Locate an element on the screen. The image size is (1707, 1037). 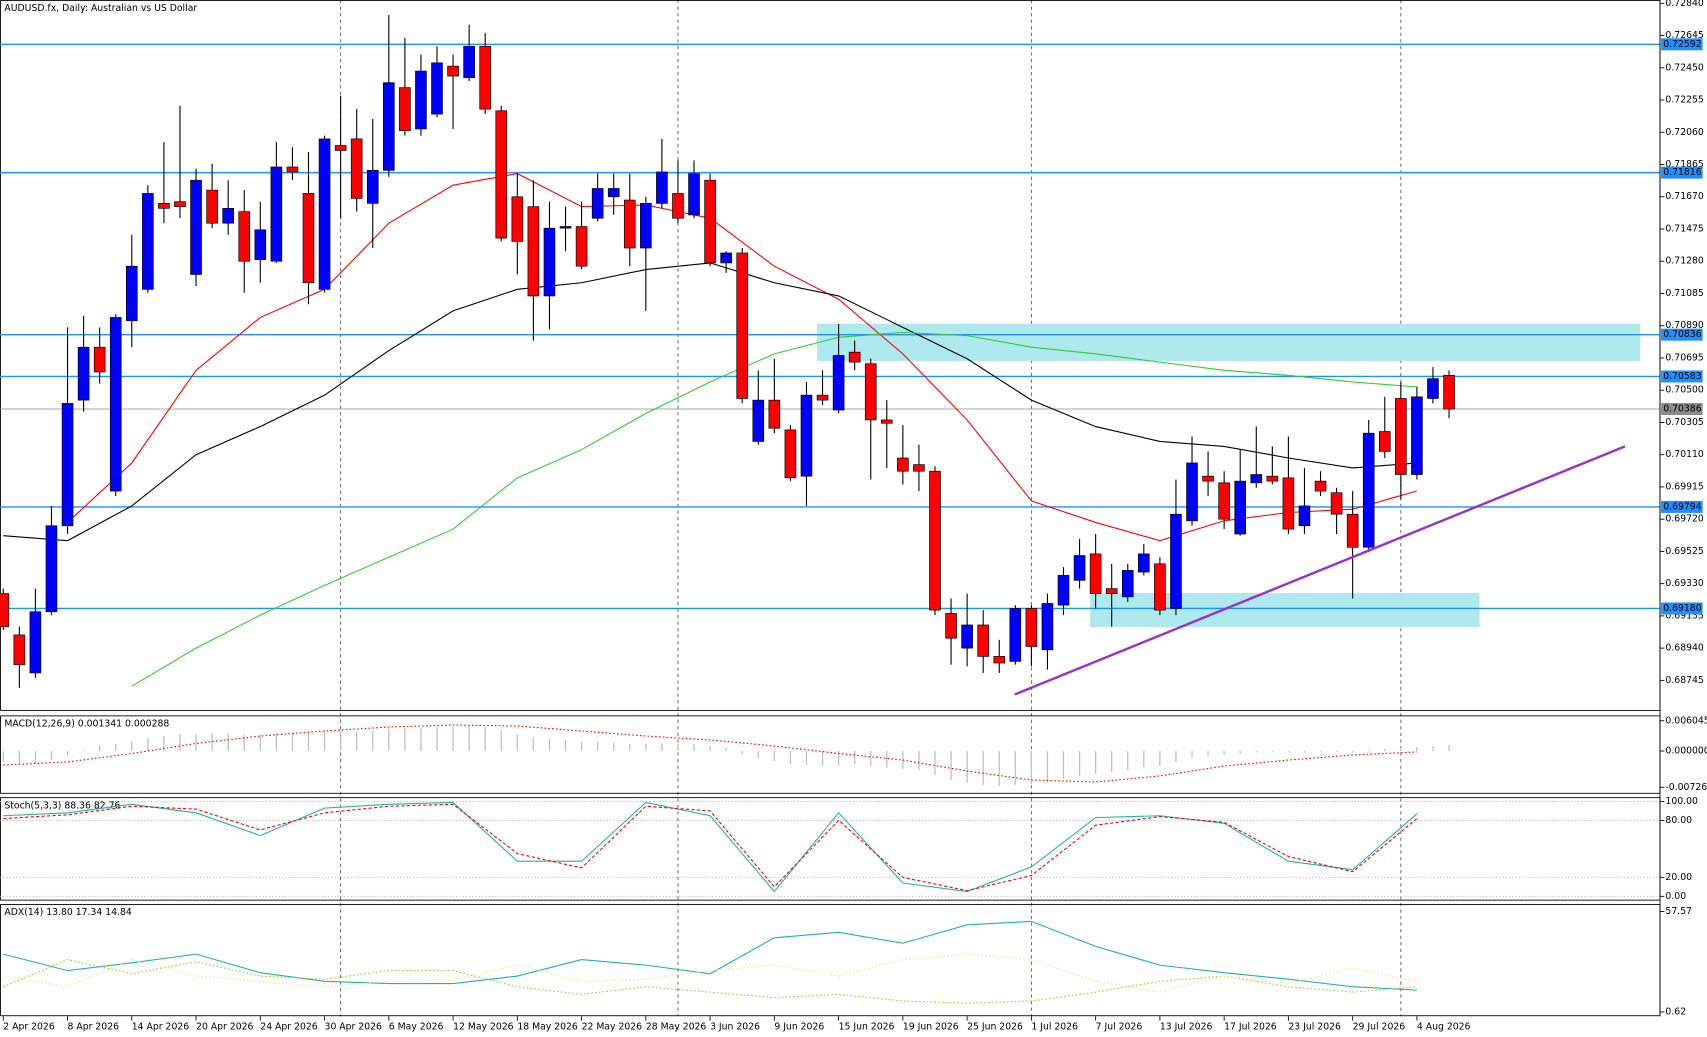
y-tick-label: 0.71280 is located at coordinates (1684, 261).